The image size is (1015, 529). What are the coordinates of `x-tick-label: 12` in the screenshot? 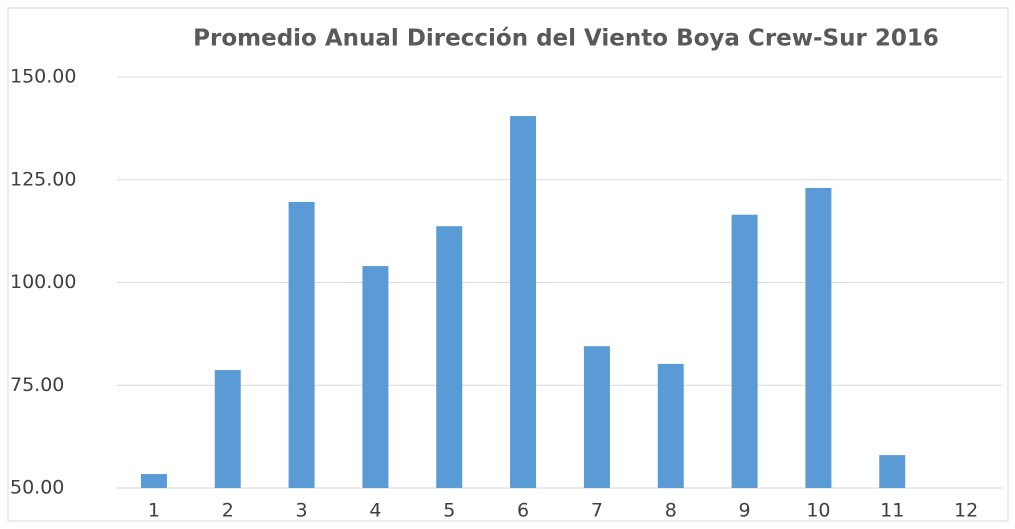 It's located at (966, 511).